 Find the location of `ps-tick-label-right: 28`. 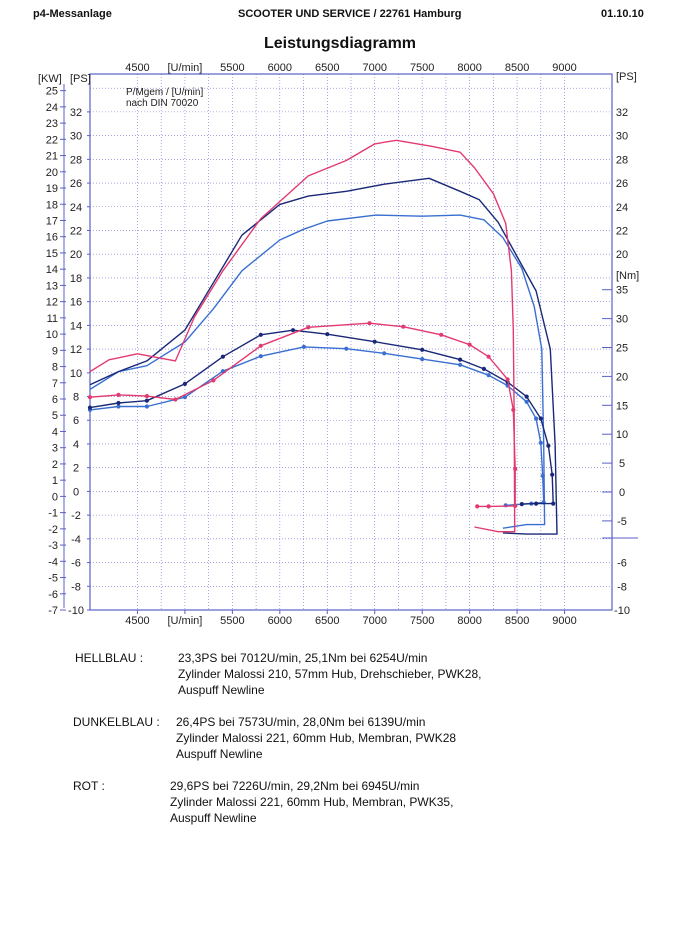

ps-tick-label-right: 28 is located at coordinates (622, 160).